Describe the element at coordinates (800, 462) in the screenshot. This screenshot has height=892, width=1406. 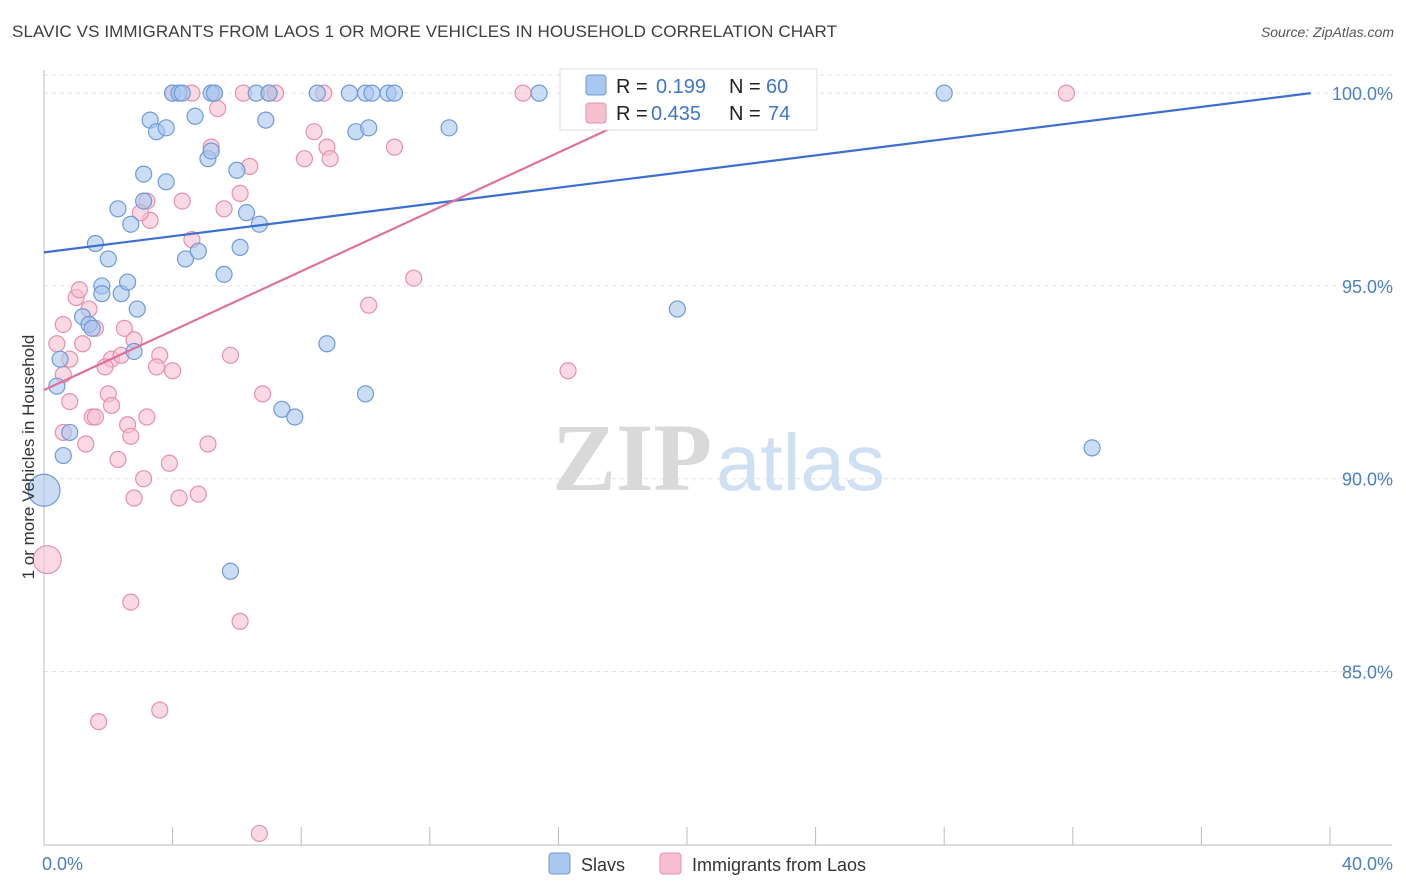
I see `watermark-atlas: atlas` at that location.